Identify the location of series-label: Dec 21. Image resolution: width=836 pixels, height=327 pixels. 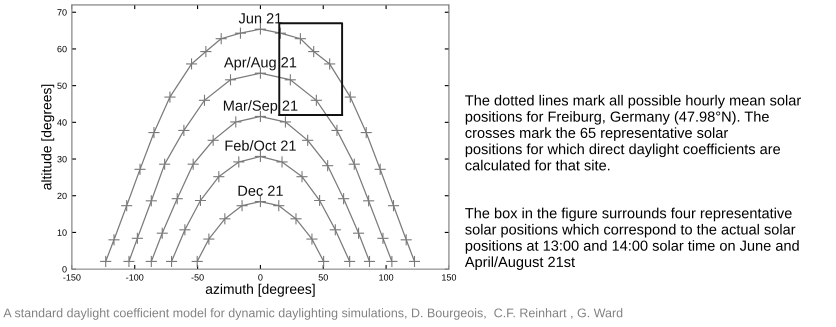
(260, 191).